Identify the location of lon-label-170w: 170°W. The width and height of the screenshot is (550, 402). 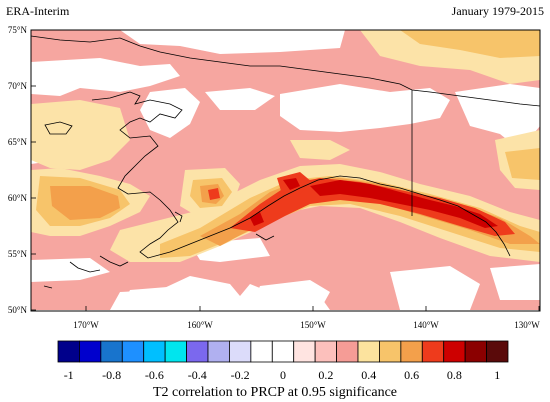
(86, 325).